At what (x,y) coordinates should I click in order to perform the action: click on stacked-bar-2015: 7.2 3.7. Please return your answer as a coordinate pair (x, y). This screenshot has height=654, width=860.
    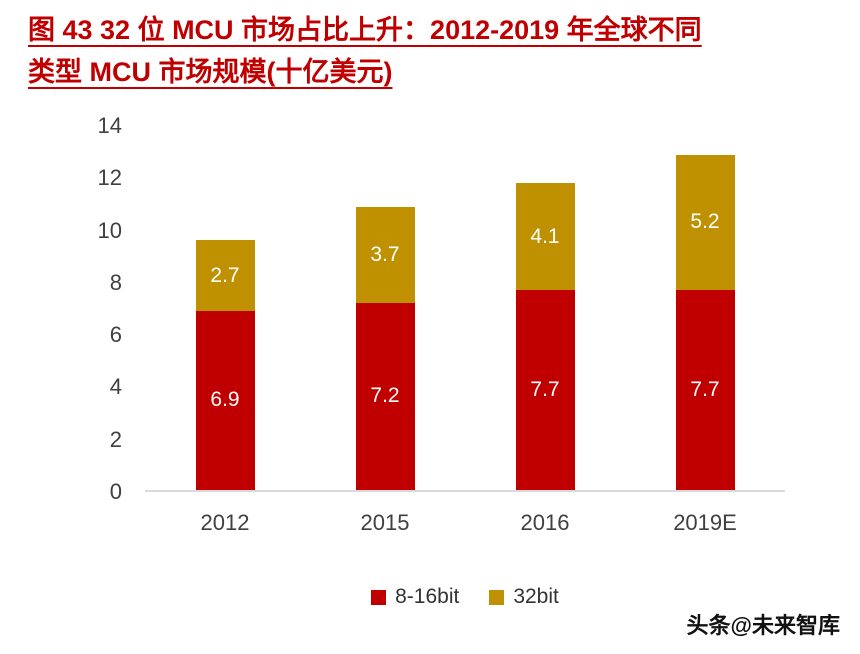
    Looking at the image, I should click on (385, 308).